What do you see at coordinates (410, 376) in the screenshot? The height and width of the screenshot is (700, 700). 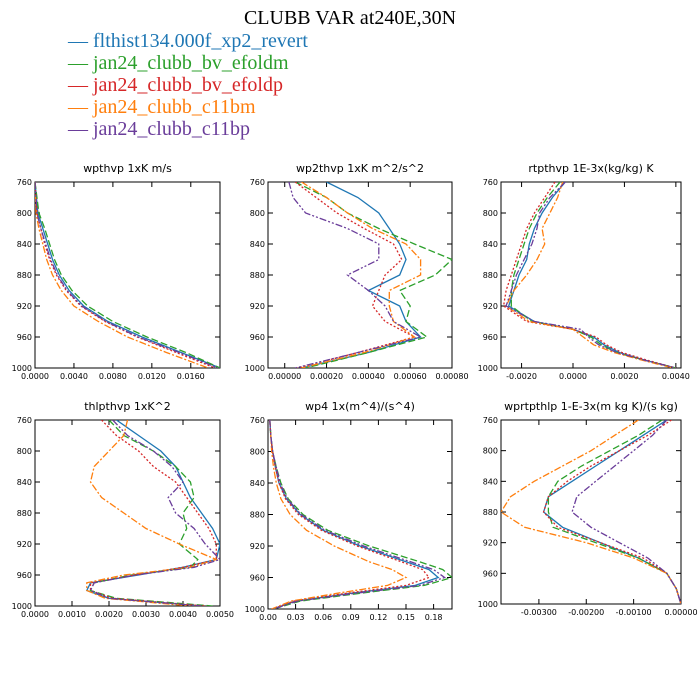 I see `x-tick-label: 0.00060` at bounding box center [410, 376].